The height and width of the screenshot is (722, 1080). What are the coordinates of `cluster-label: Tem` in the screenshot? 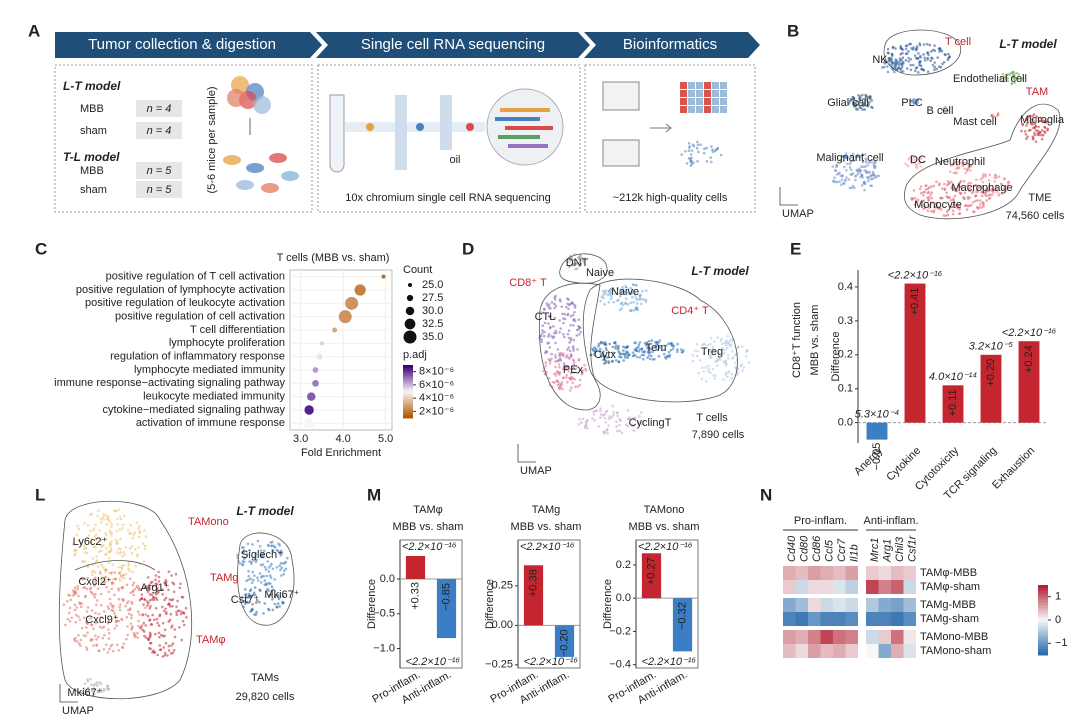 It's located at (656, 348).